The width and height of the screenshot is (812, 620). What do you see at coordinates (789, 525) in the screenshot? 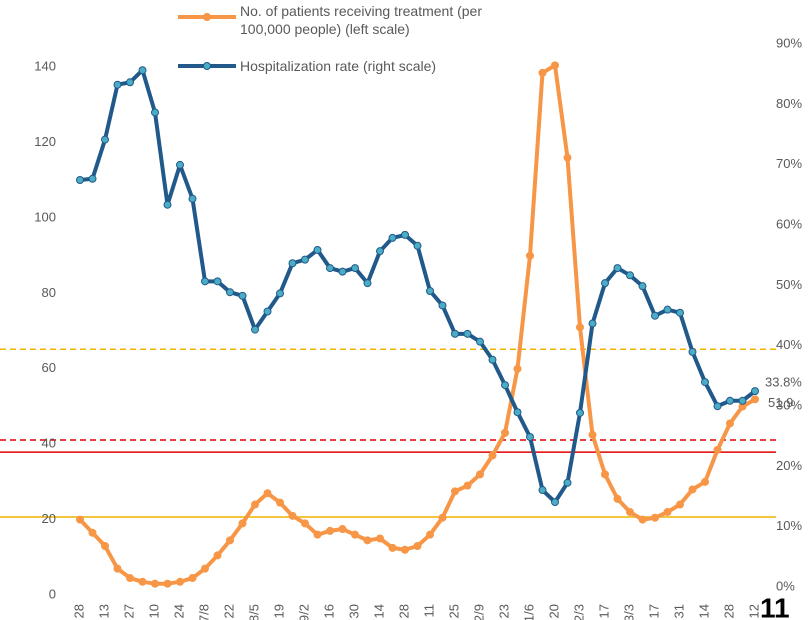
I see `y2-tick-label: 10%` at bounding box center [789, 525].